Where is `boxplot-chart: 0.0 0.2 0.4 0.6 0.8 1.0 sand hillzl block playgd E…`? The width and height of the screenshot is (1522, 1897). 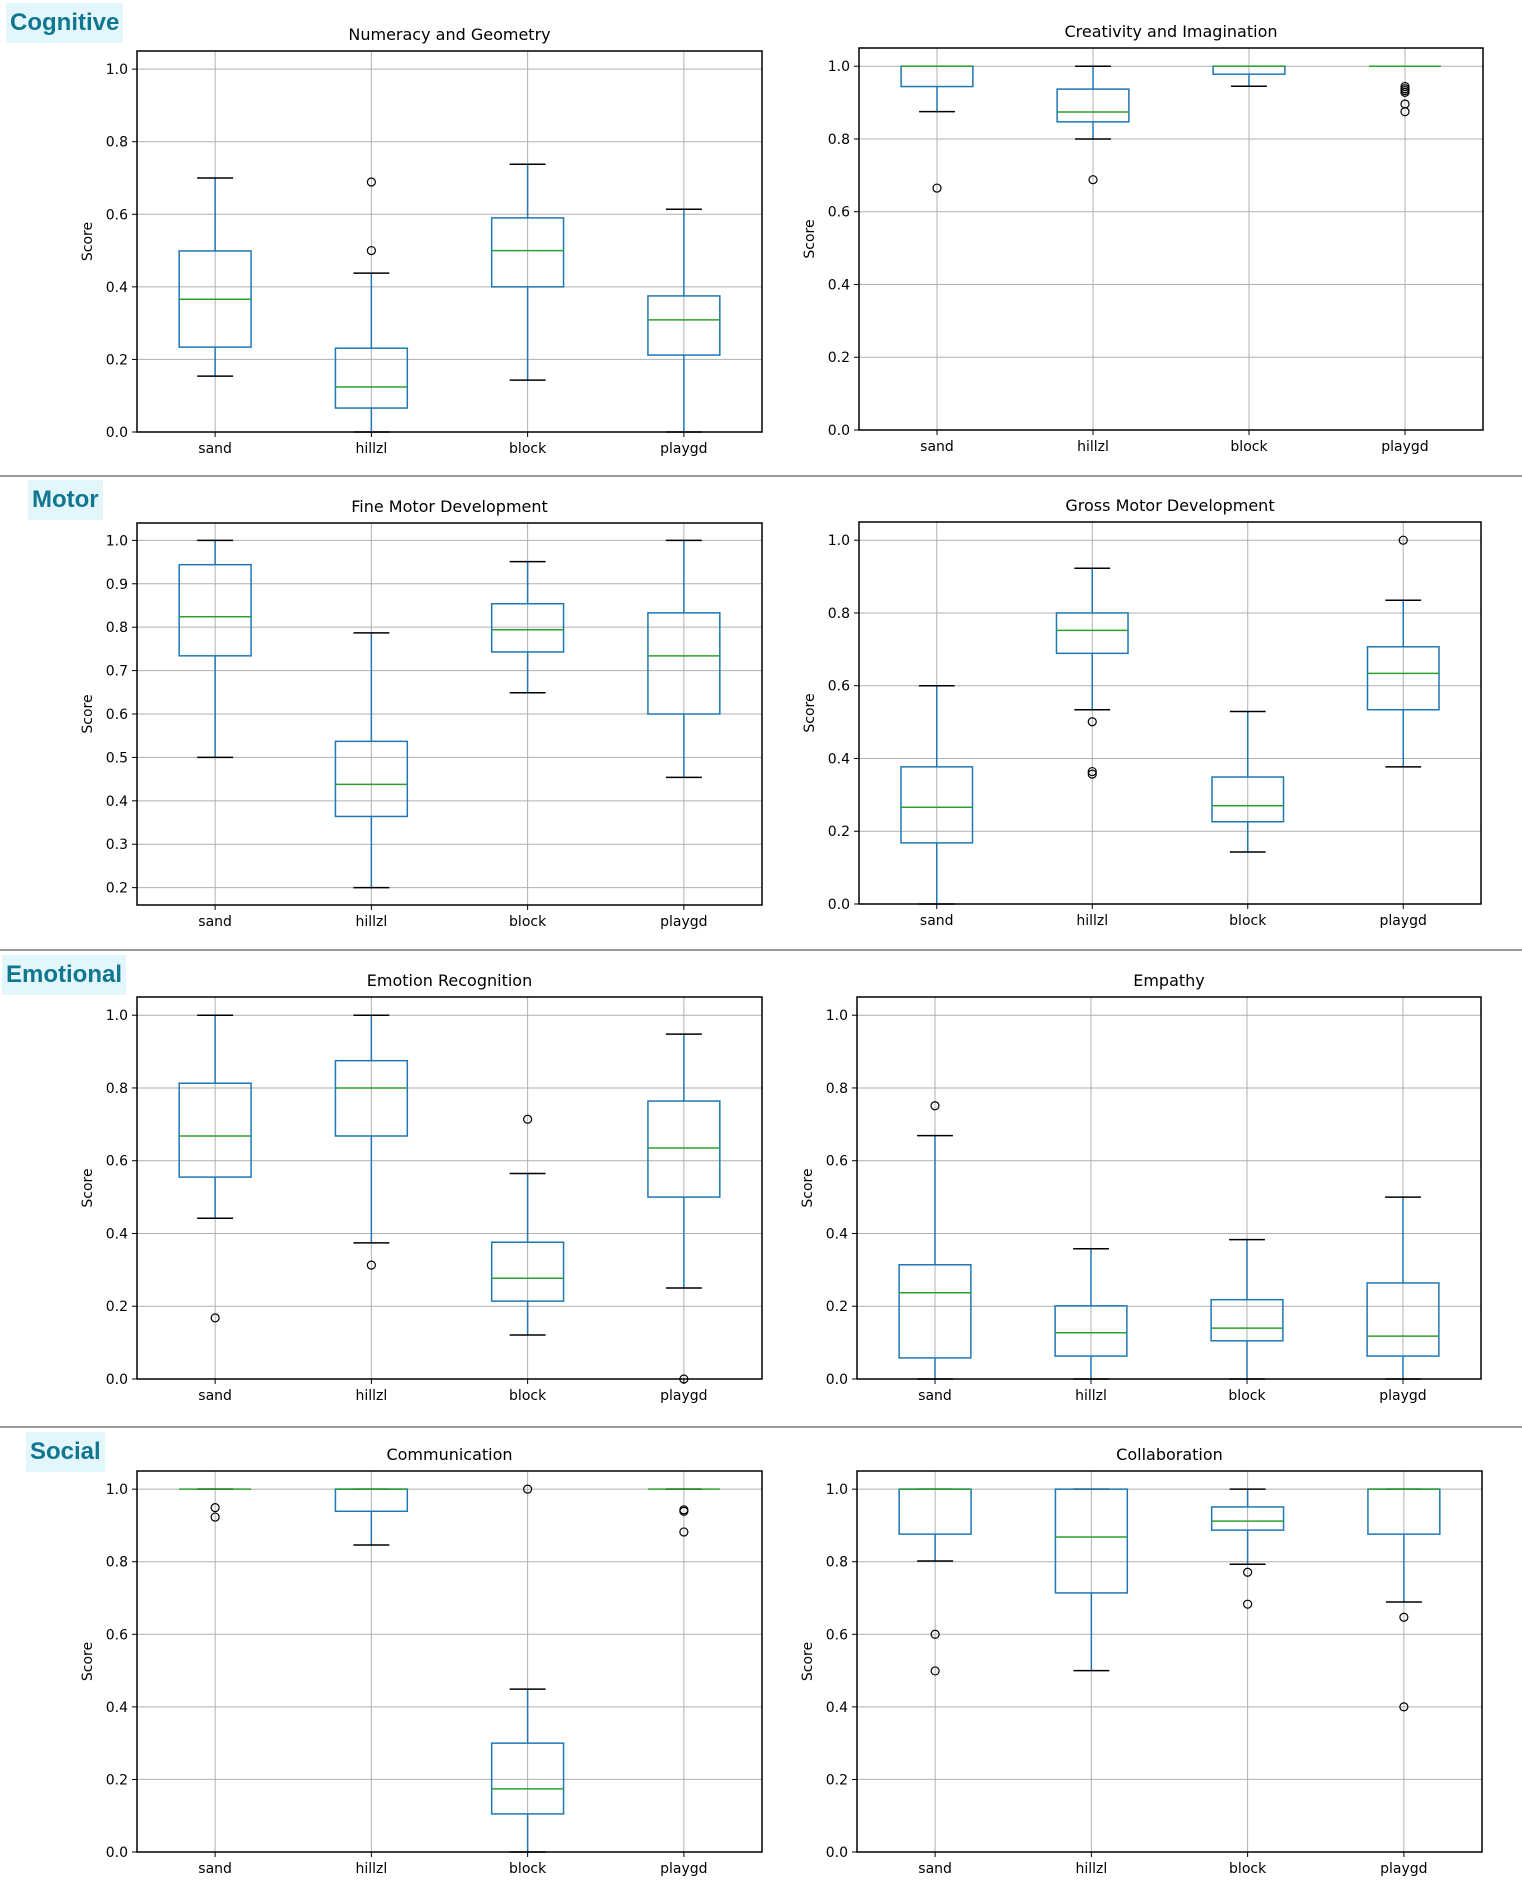
boxplot-chart: 0.0 0.2 0.4 0.6 0.8 1.0 sand hillzl block playgd E… is located at coordinates (421, 1187).